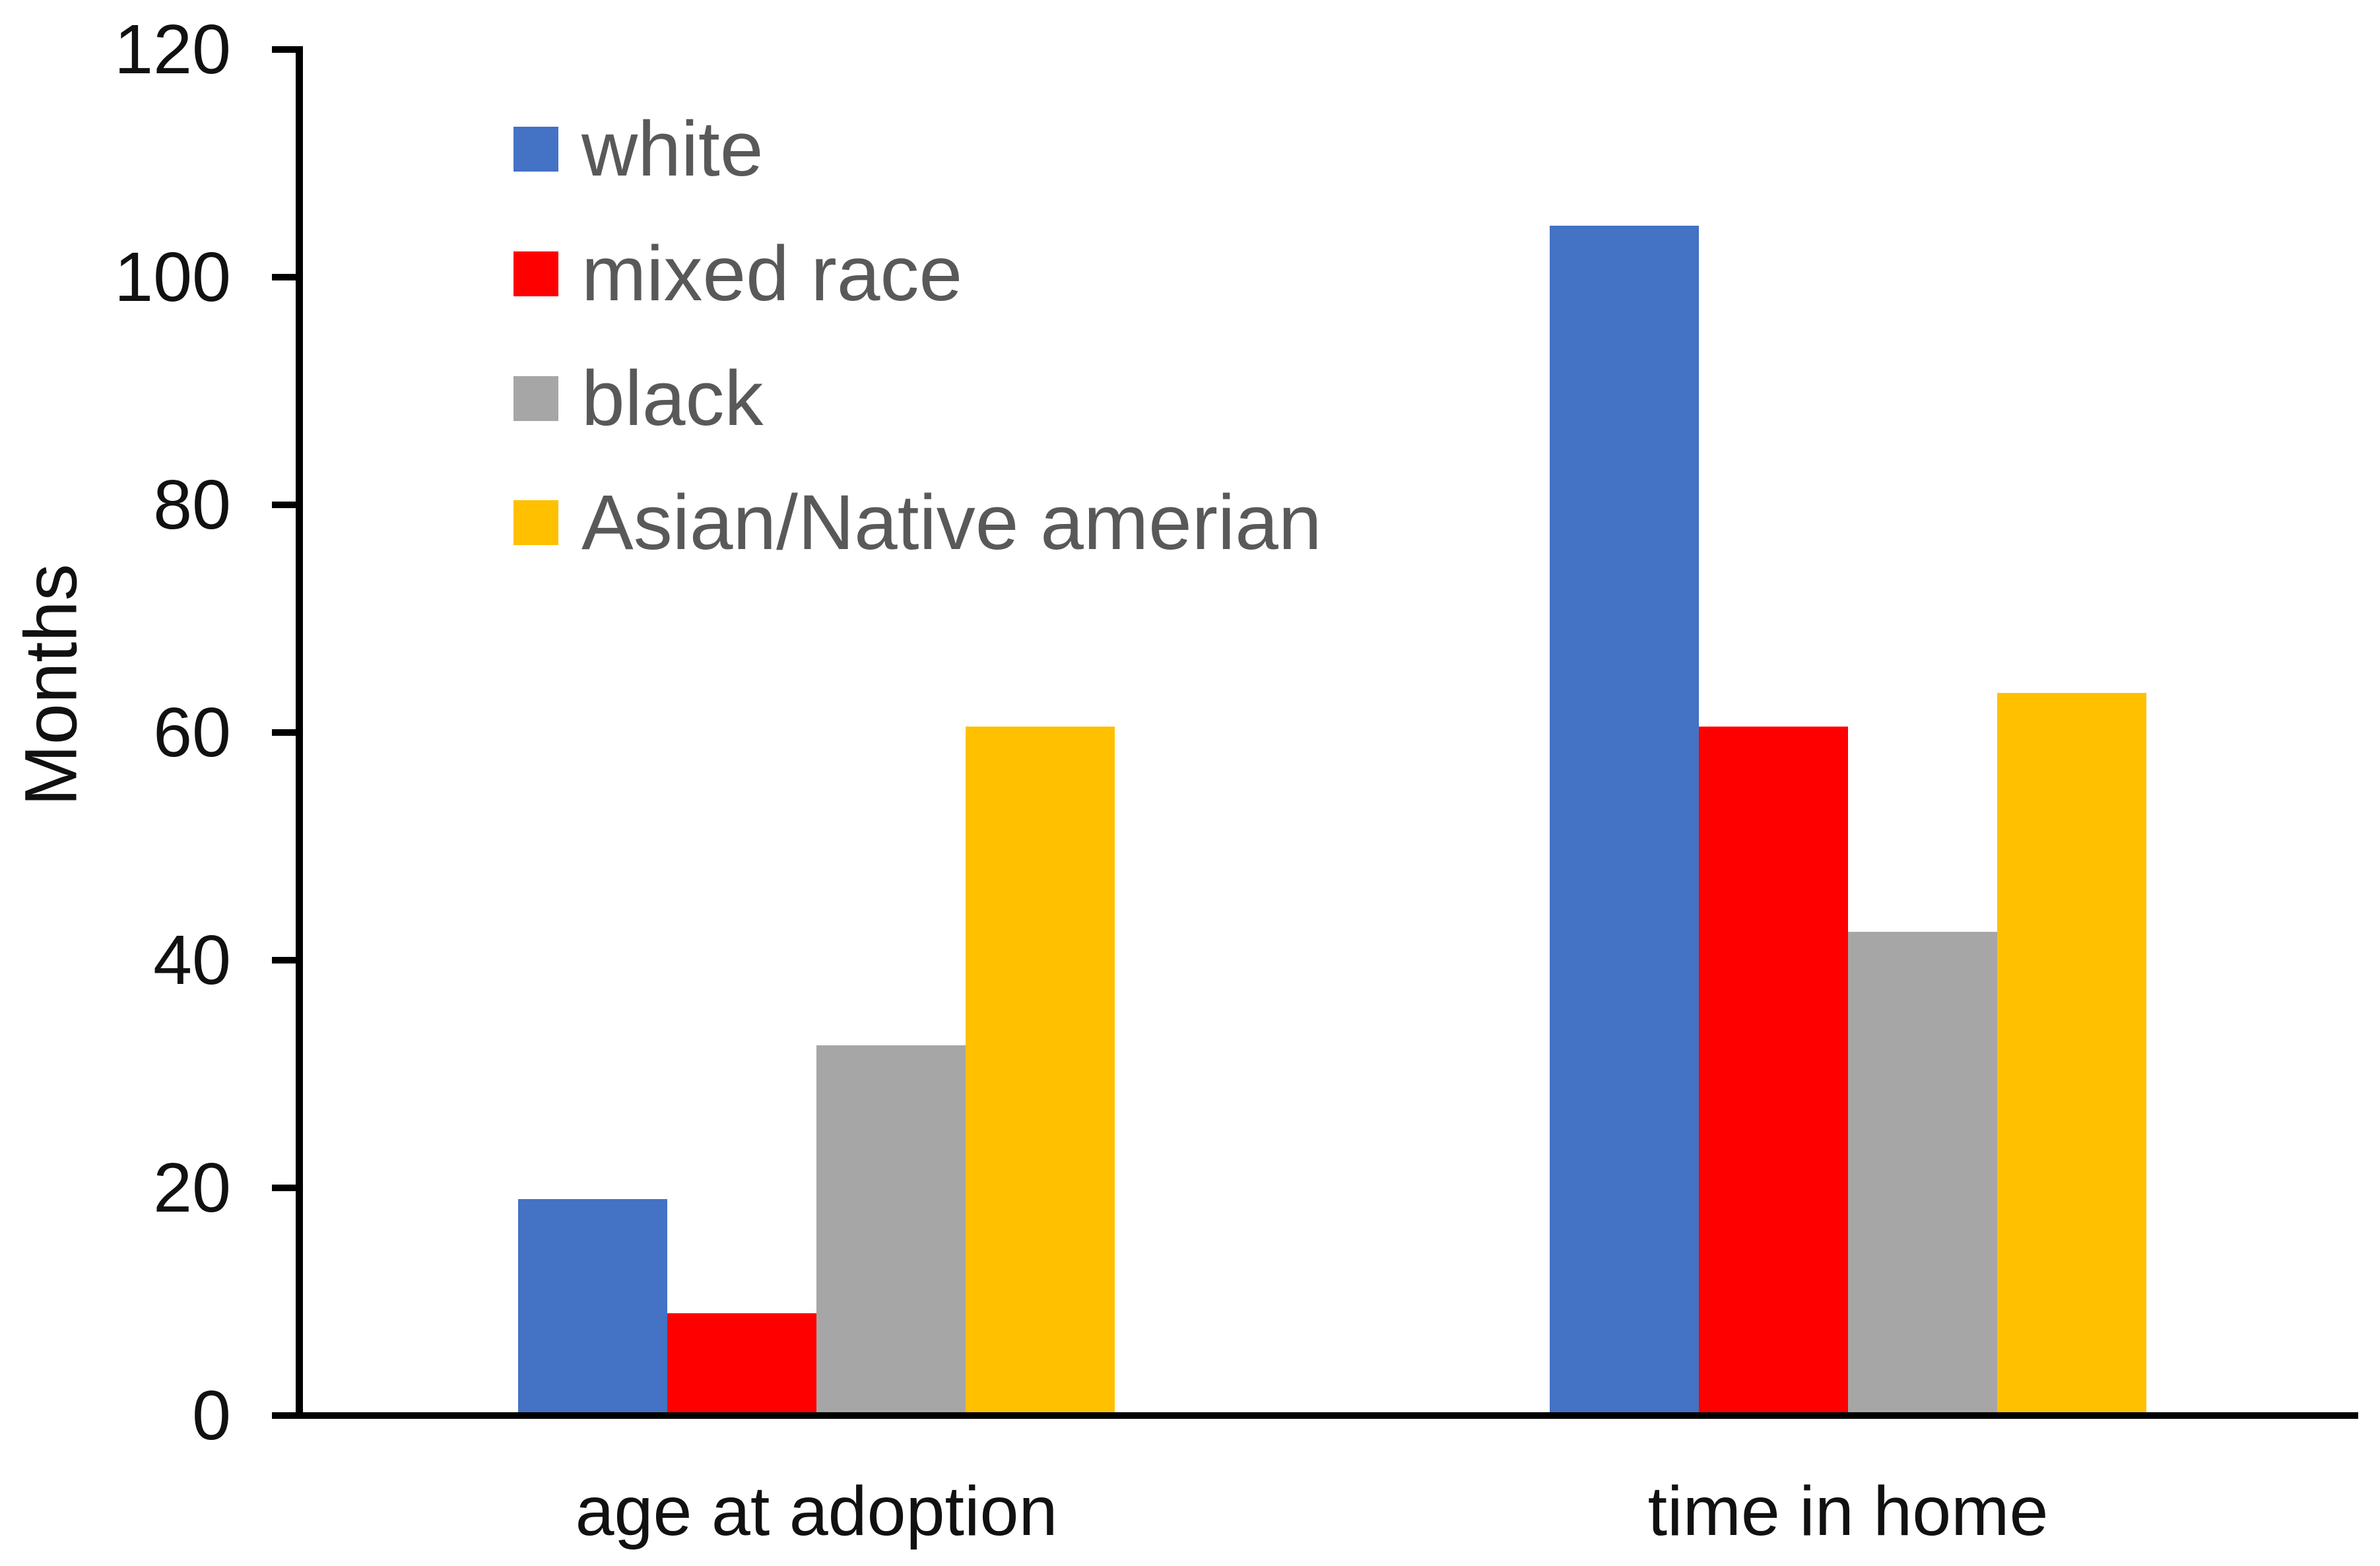 This screenshot has height=1566, width=2380. Describe the element at coordinates (535, 522) in the screenshot. I see `legend-swatch-asian-native-amerian` at that location.